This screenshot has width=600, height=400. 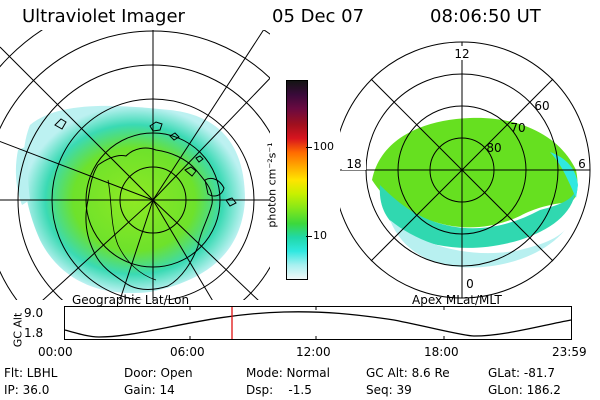 I want to click on instrument-title: Ultraviolet Imager, so click(x=103, y=16).